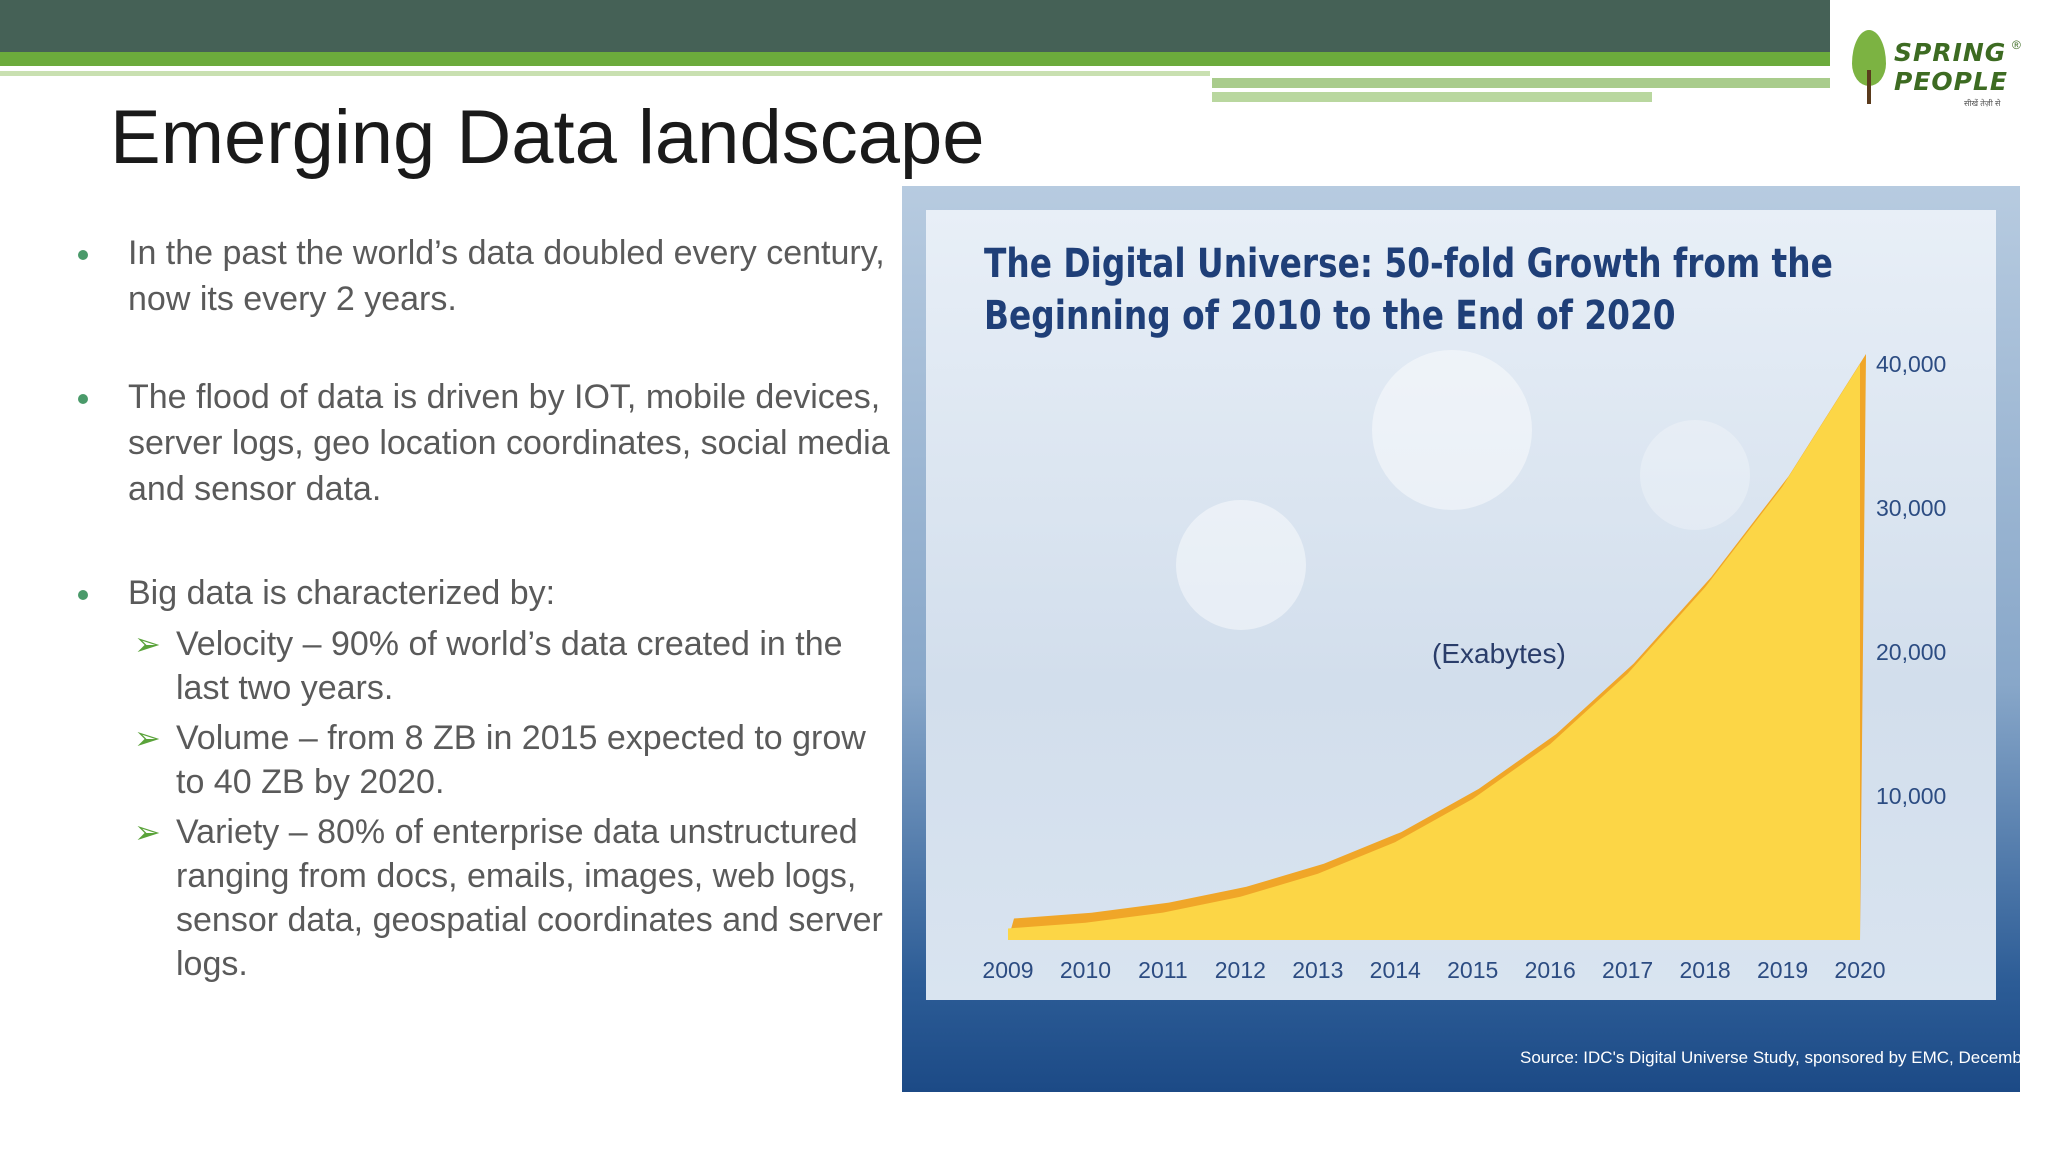 The height and width of the screenshot is (1152, 2048). Describe the element at coordinates (1869, 87) in the screenshot. I see `leaf-stem-icon` at that location.